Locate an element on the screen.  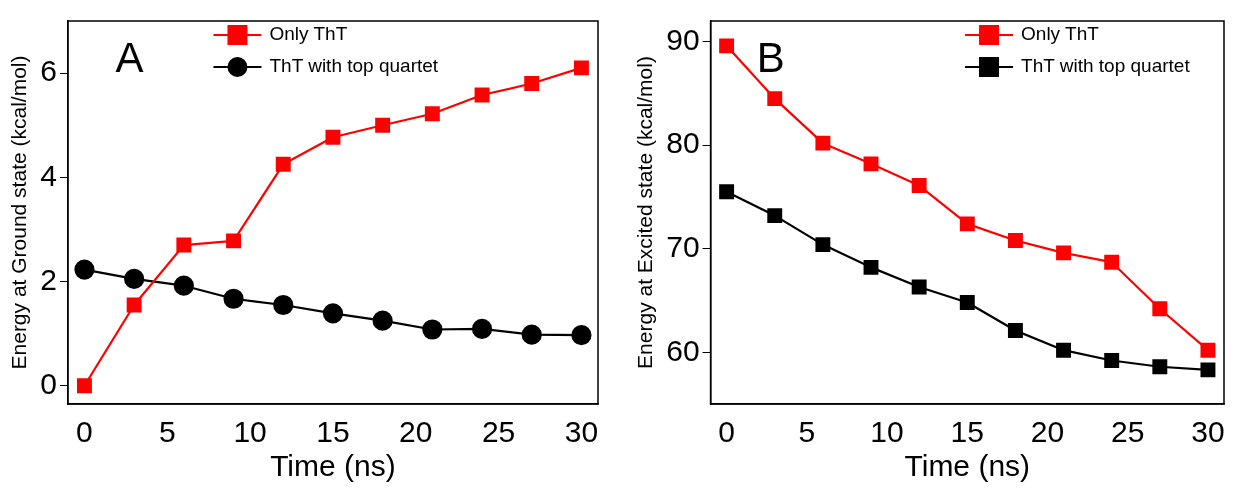
y-tick-label: 0 is located at coordinates (48, 384).